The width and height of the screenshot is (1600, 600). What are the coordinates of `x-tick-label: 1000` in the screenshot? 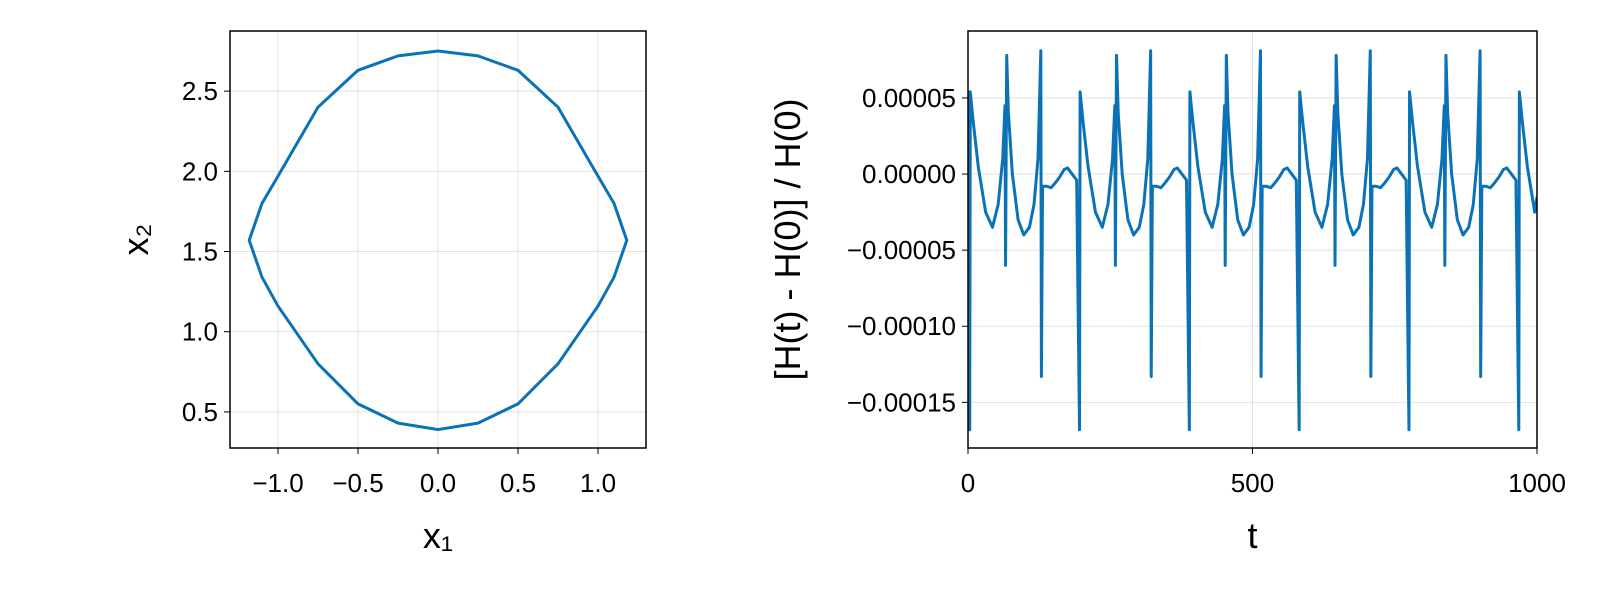 It's located at (1537, 483).